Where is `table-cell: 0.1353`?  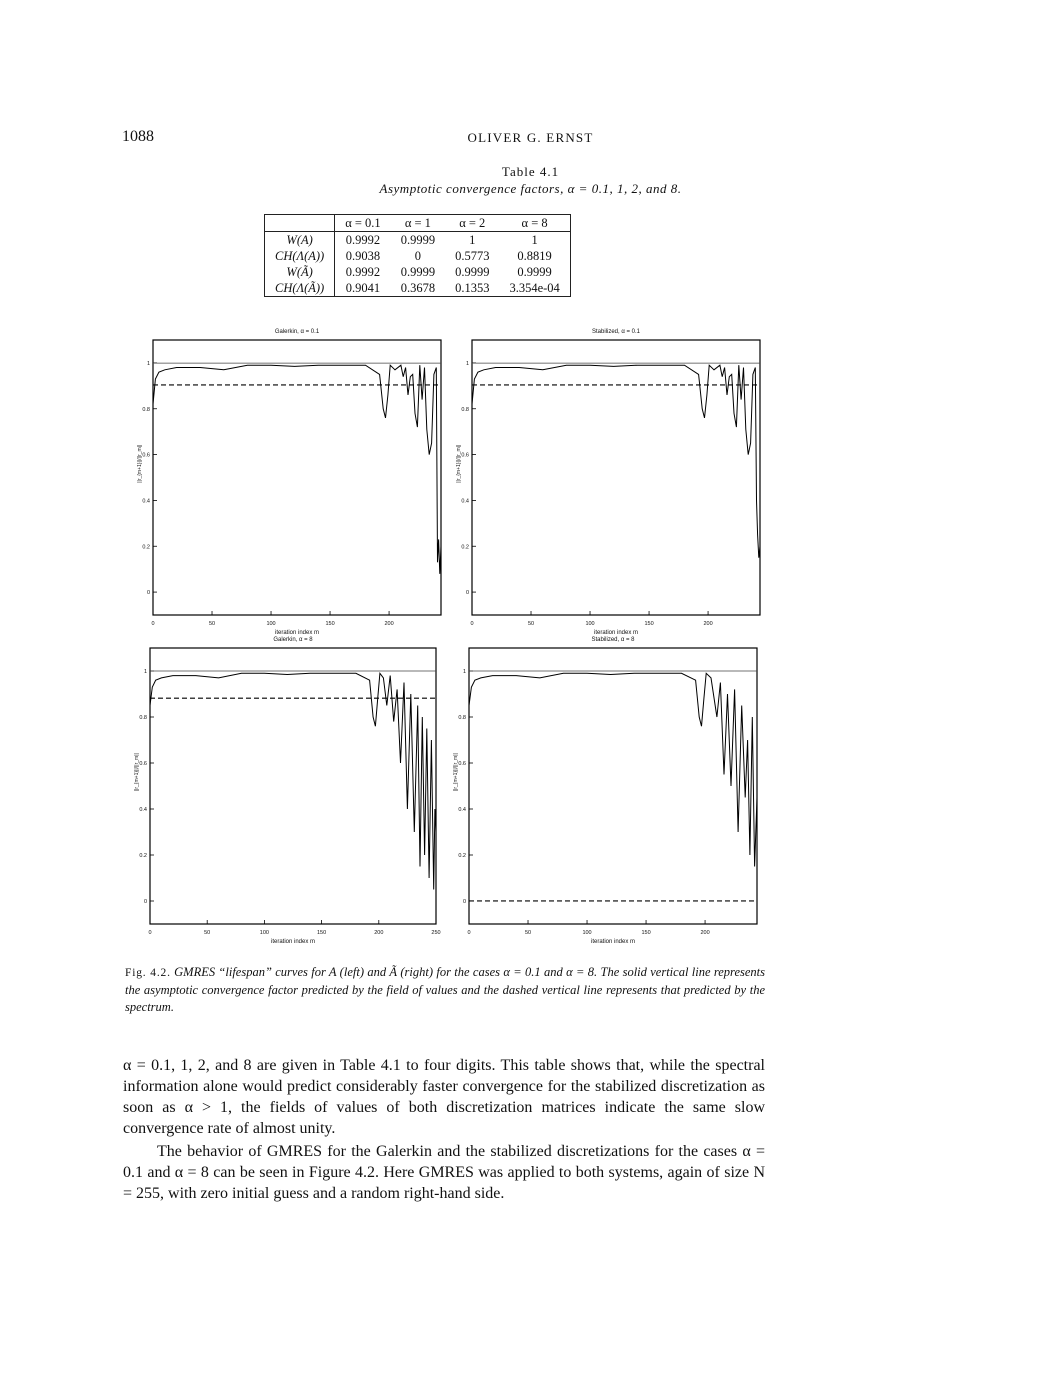
table-cell: 0.1353 is located at coordinates (472, 287).